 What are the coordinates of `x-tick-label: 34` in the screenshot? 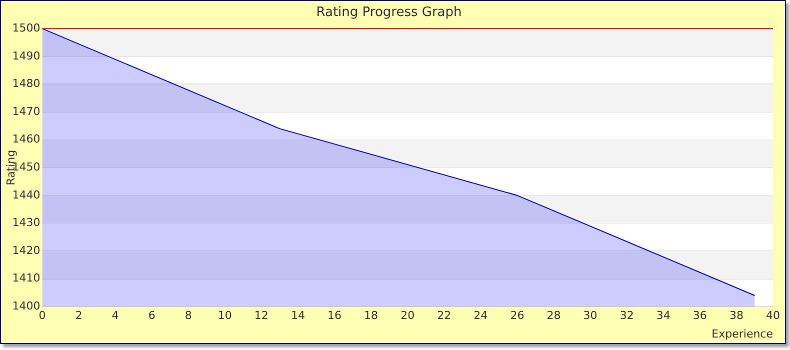 It's located at (663, 315).